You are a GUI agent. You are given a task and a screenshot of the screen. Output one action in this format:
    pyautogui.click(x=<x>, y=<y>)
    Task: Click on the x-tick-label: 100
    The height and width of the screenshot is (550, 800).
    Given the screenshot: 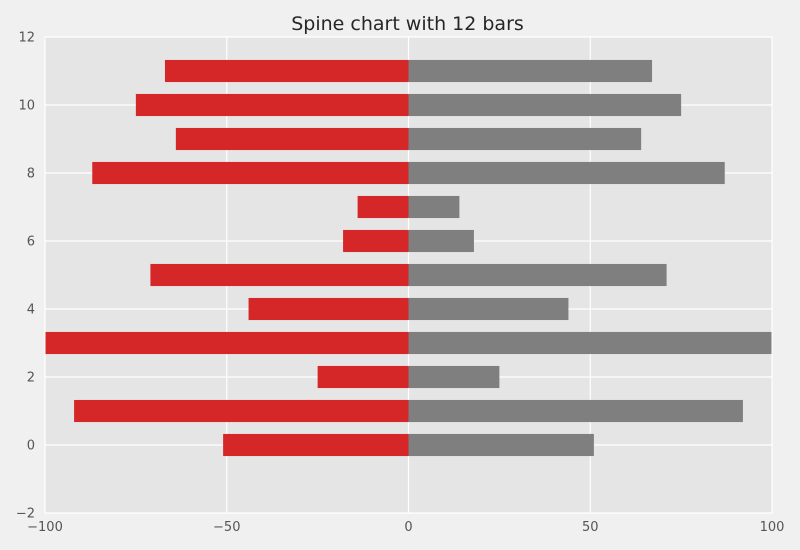 What is the action you would take?
    pyautogui.click(x=772, y=527)
    